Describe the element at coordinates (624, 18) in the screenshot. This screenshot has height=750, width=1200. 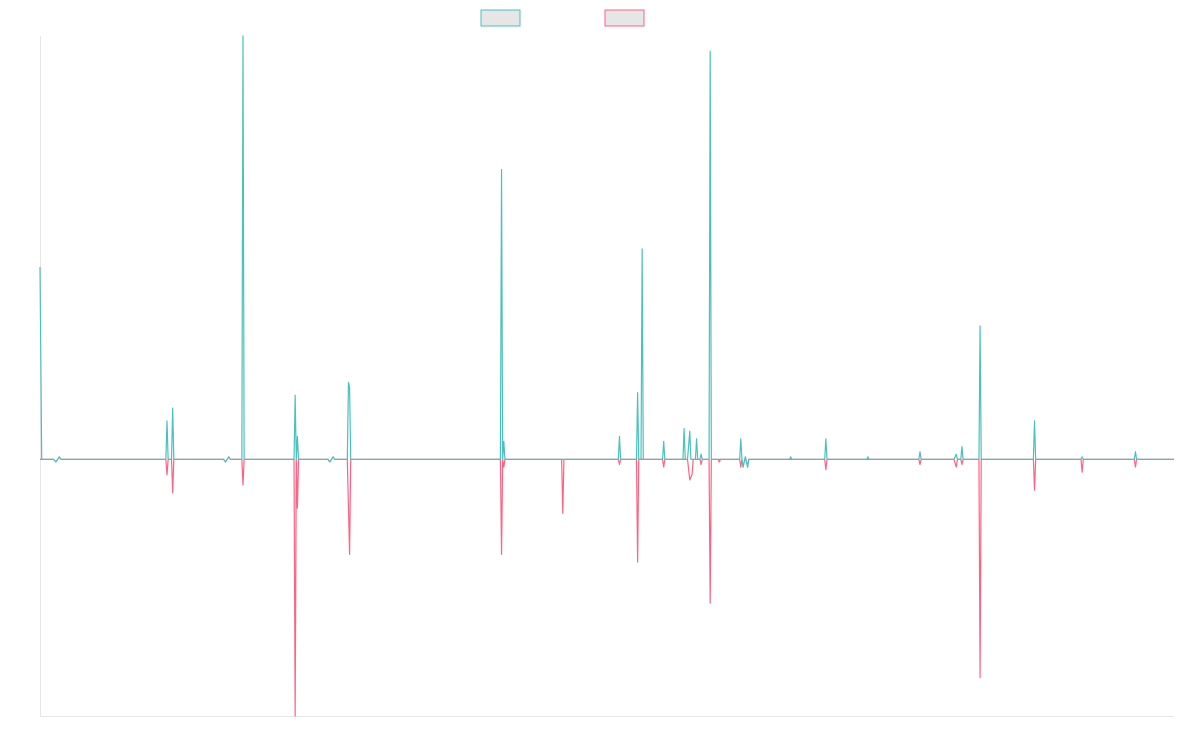
I see `legend-swatch-series-b` at that location.